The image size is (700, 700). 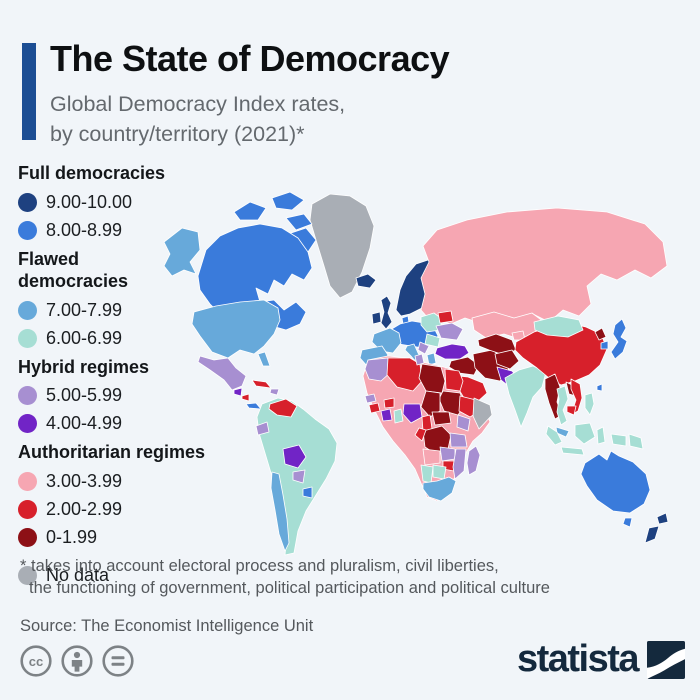 What do you see at coordinates (27, 575) in the screenshot?
I see `swatch-no-data` at bounding box center [27, 575].